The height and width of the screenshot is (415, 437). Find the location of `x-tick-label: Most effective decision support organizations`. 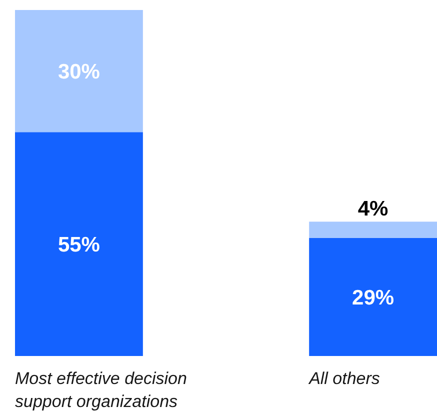

x-tick-label: Most effective decision support organizations is located at coordinates (101, 390).